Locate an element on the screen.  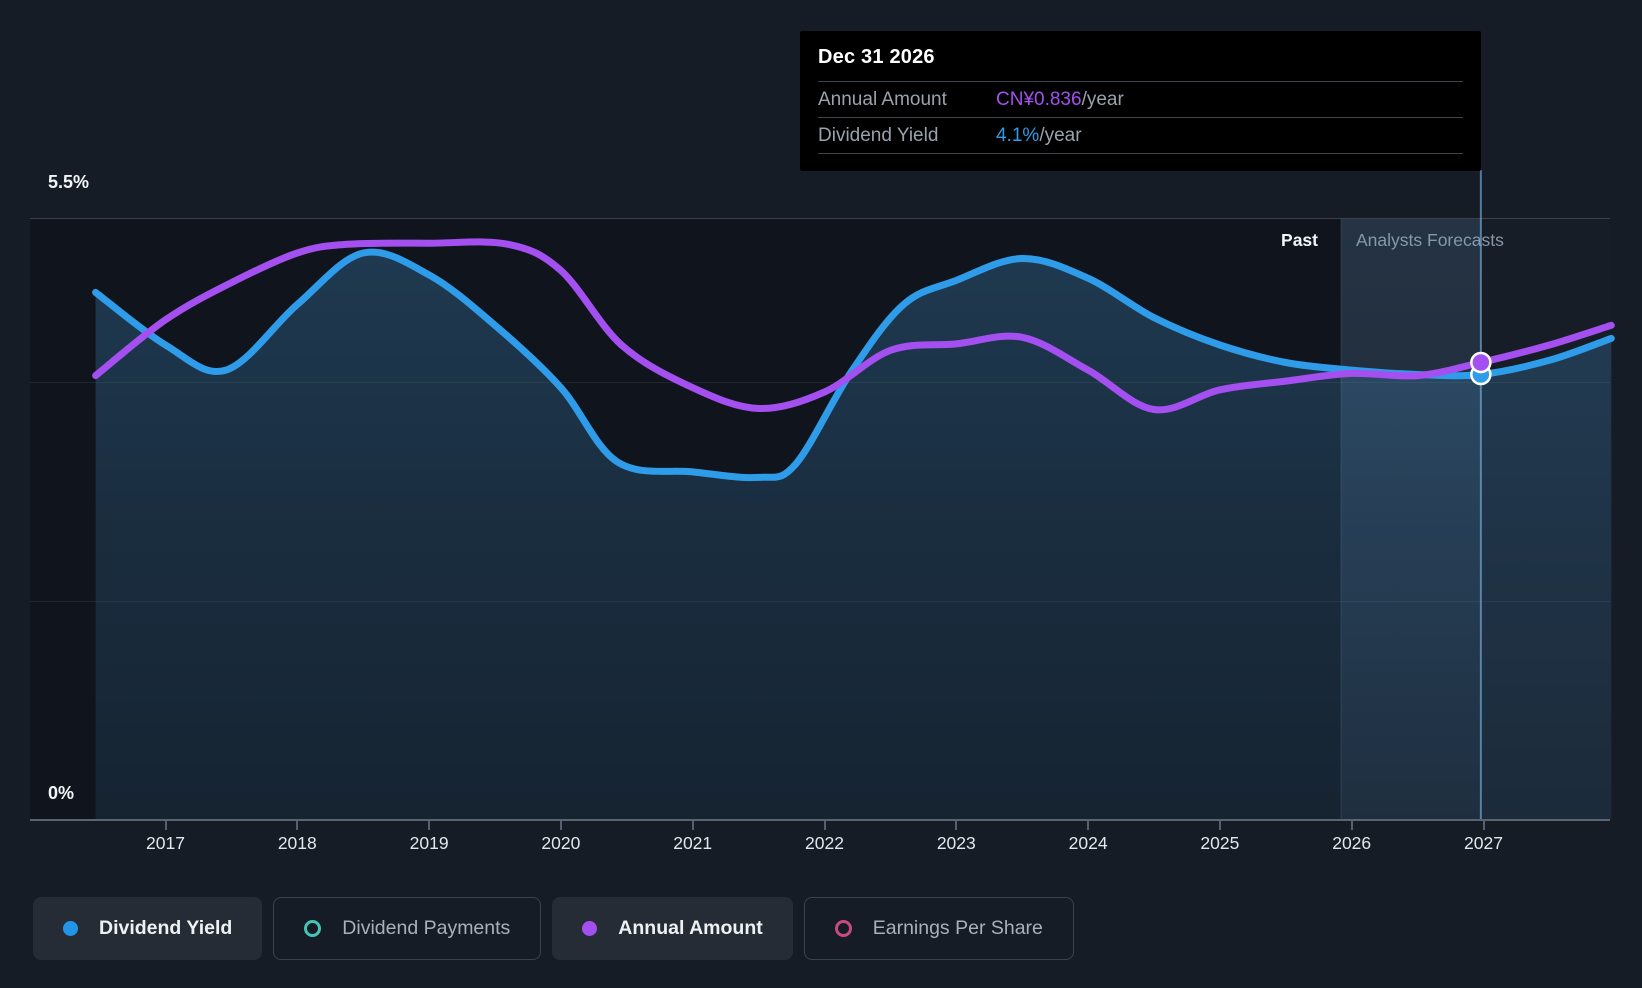
gridline-5-5-pct is located at coordinates (820, 218).